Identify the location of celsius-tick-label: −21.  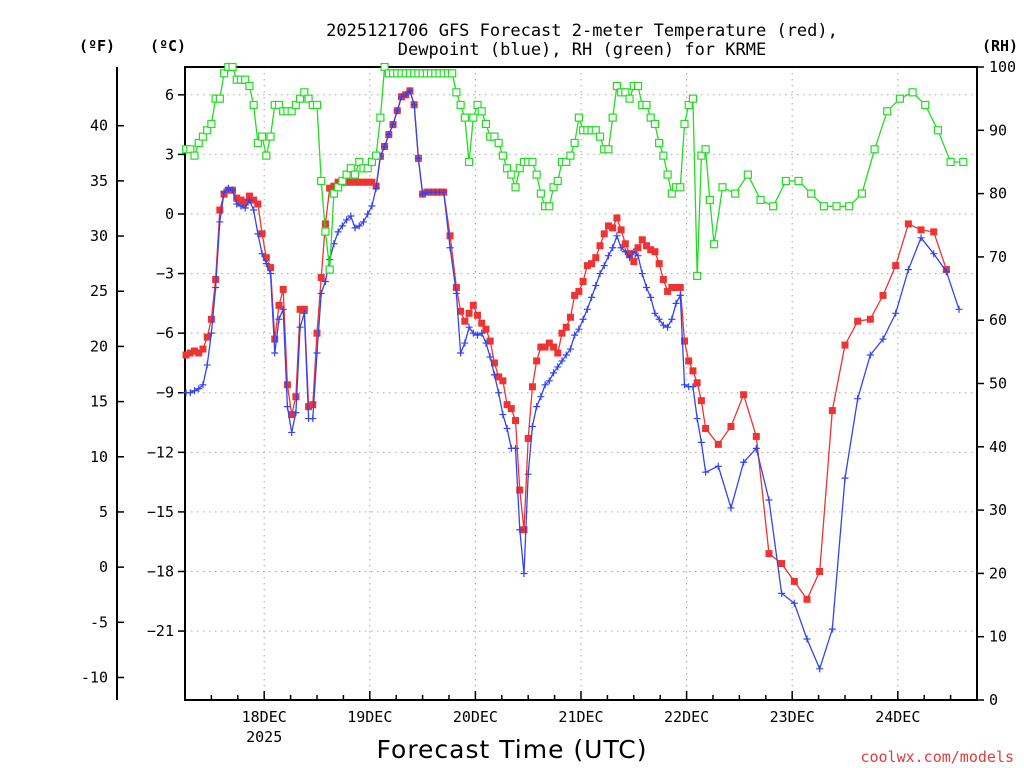
(160, 631).